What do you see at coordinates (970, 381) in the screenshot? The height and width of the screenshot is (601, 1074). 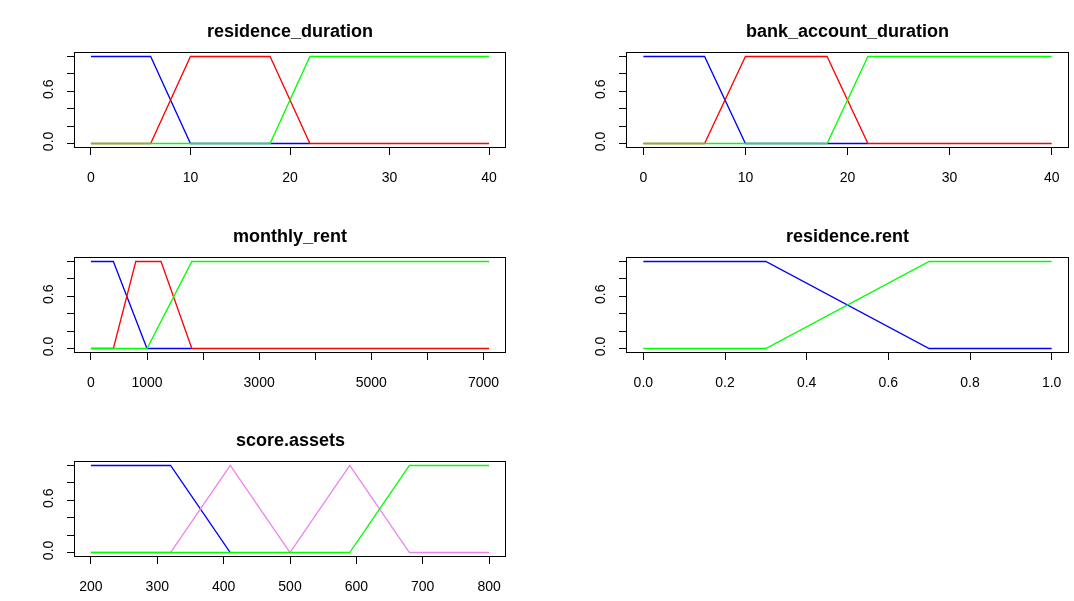 I see `x-tick-label: 0.8` at bounding box center [970, 381].